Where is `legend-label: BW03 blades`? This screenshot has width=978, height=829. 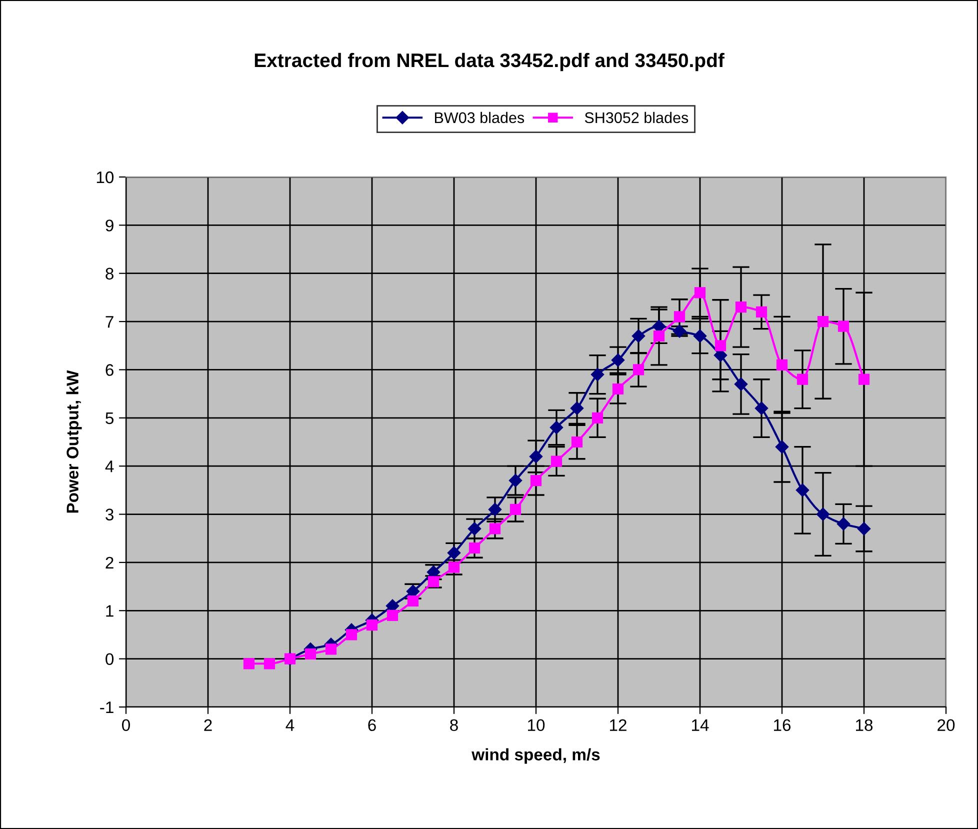 legend-label: BW03 blades is located at coordinates (479, 118).